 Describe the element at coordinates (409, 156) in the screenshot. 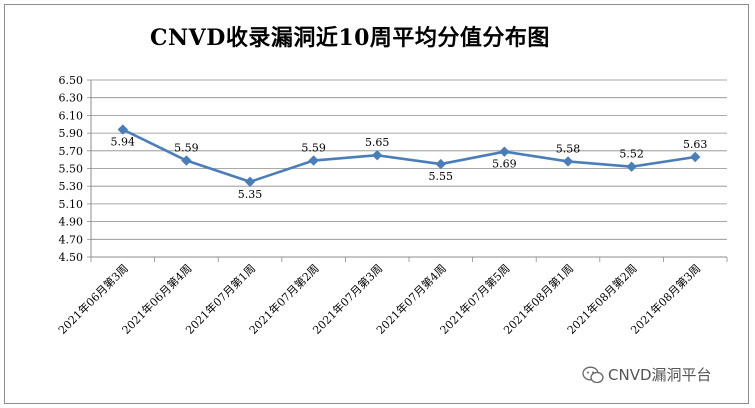

I see `series-line` at that location.